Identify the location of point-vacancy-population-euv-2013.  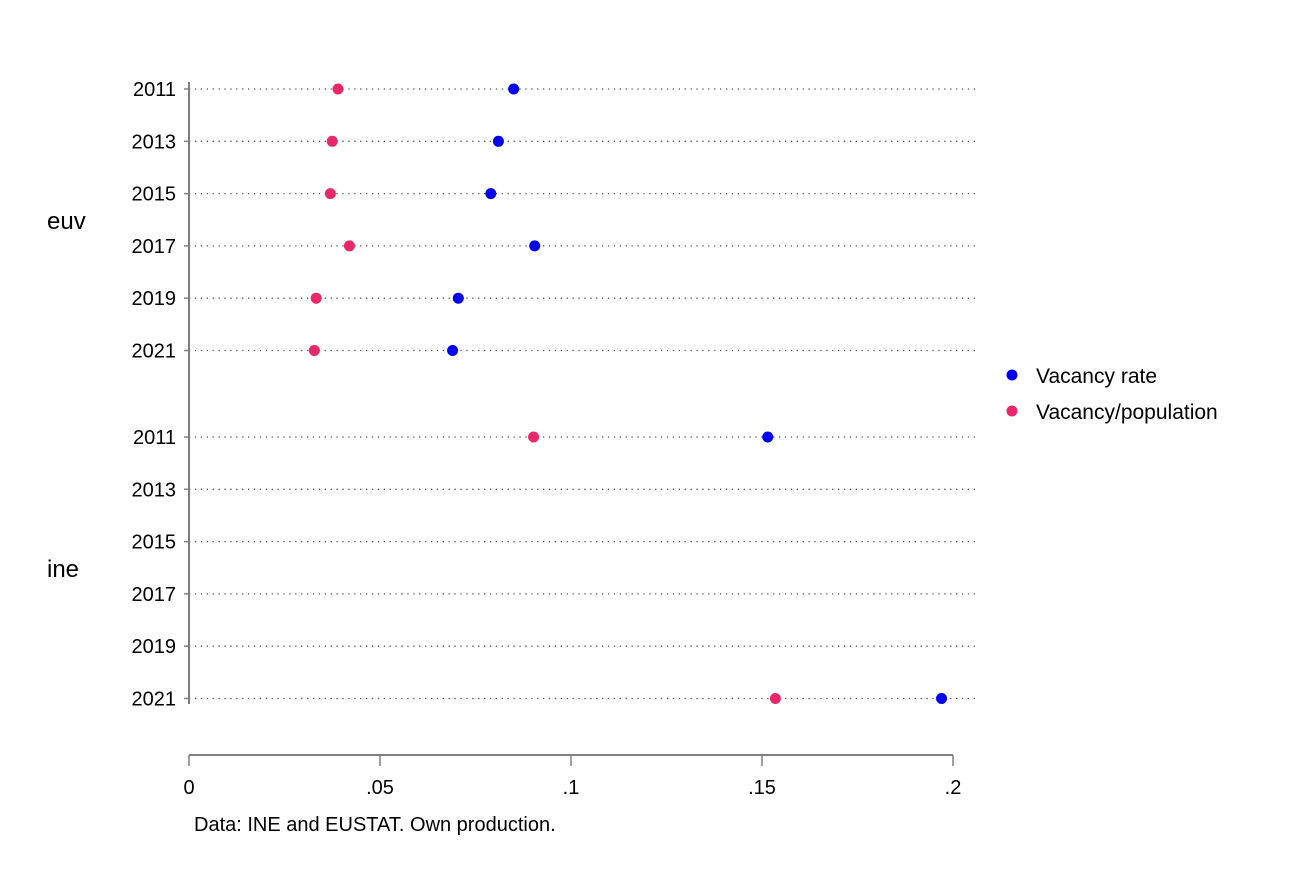
(332, 141).